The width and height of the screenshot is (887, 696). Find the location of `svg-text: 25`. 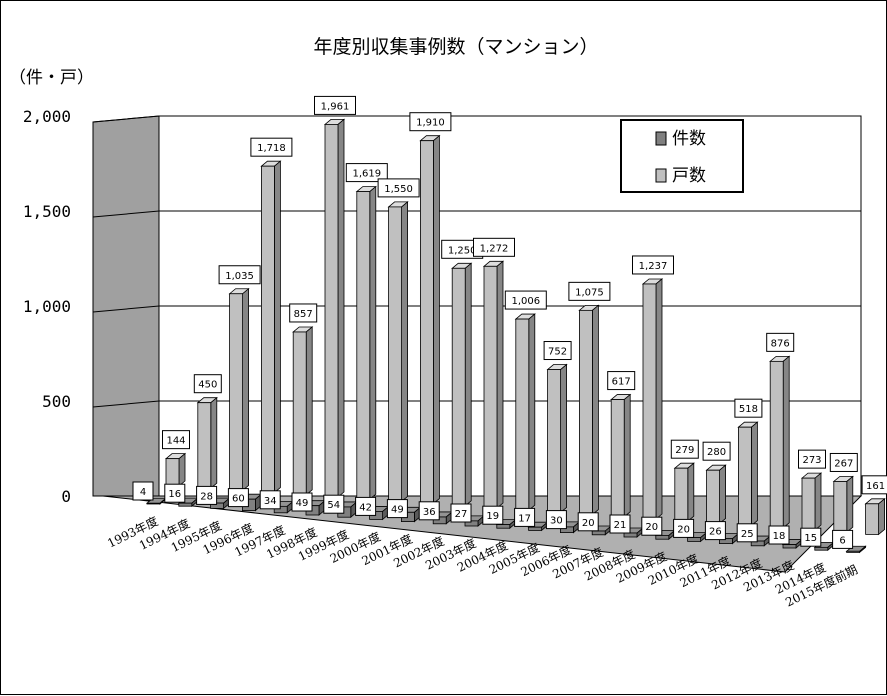

svg-text: 25 is located at coordinates (747, 534).